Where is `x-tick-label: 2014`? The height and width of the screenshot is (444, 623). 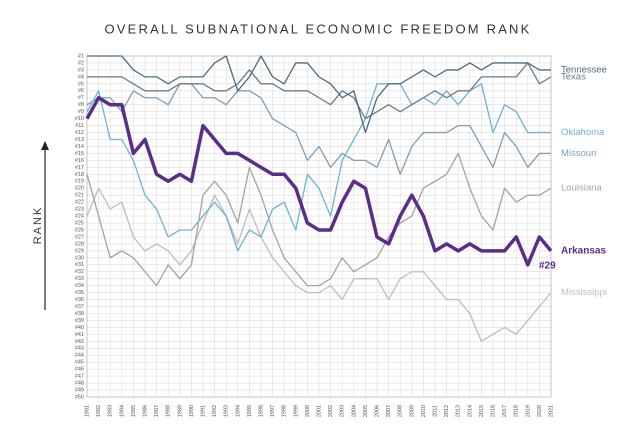
x-tick-label: 2014 is located at coordinates (470, 411).